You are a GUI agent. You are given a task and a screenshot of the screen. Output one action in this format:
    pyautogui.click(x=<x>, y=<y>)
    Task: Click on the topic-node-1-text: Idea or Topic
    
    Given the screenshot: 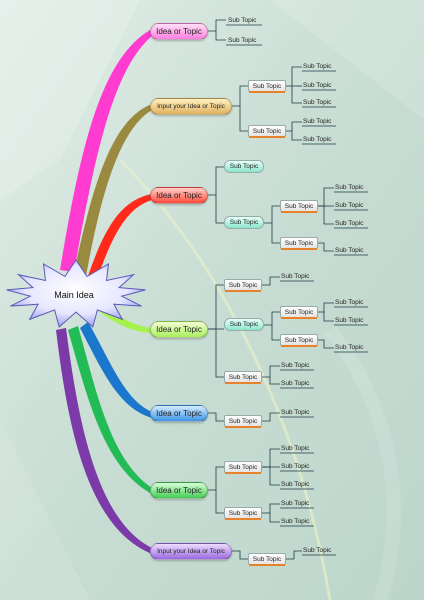 What is the action you would take?
    pyautogui.click(x=179, y=31)
    